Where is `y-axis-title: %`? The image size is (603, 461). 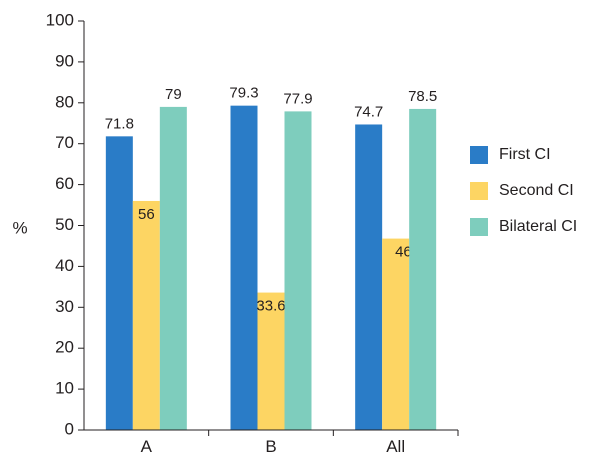
y-axis-title: % is located at coordinates (19, 227).